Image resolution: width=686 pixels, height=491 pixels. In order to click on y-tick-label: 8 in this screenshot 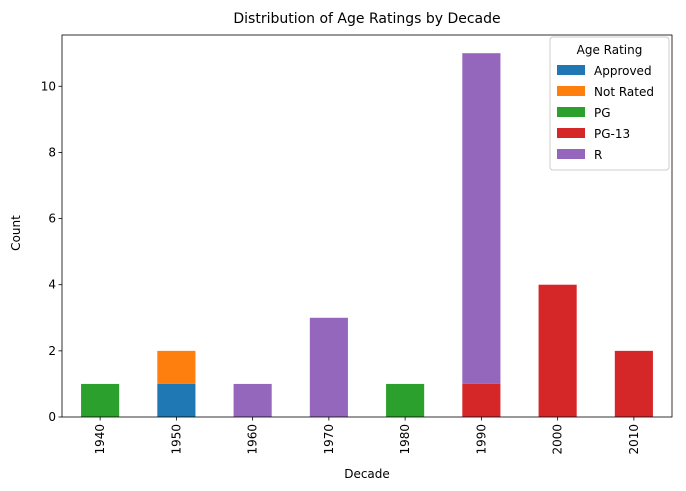, I will do `click(52, 152)`.